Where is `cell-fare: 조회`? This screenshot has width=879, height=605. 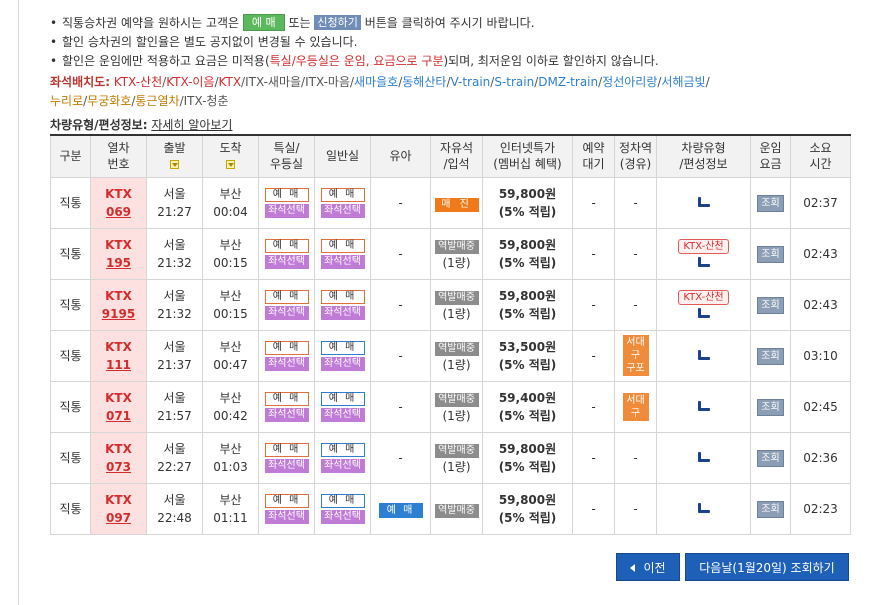
cell-fare: 조회 is located at coordinates (770, 406).